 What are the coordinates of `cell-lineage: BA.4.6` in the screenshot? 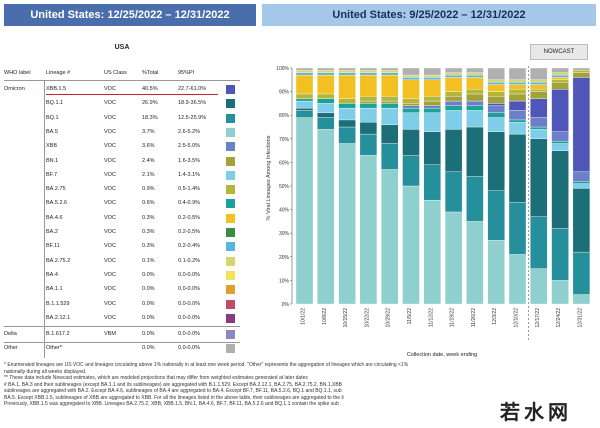 It's located at (54, 217).